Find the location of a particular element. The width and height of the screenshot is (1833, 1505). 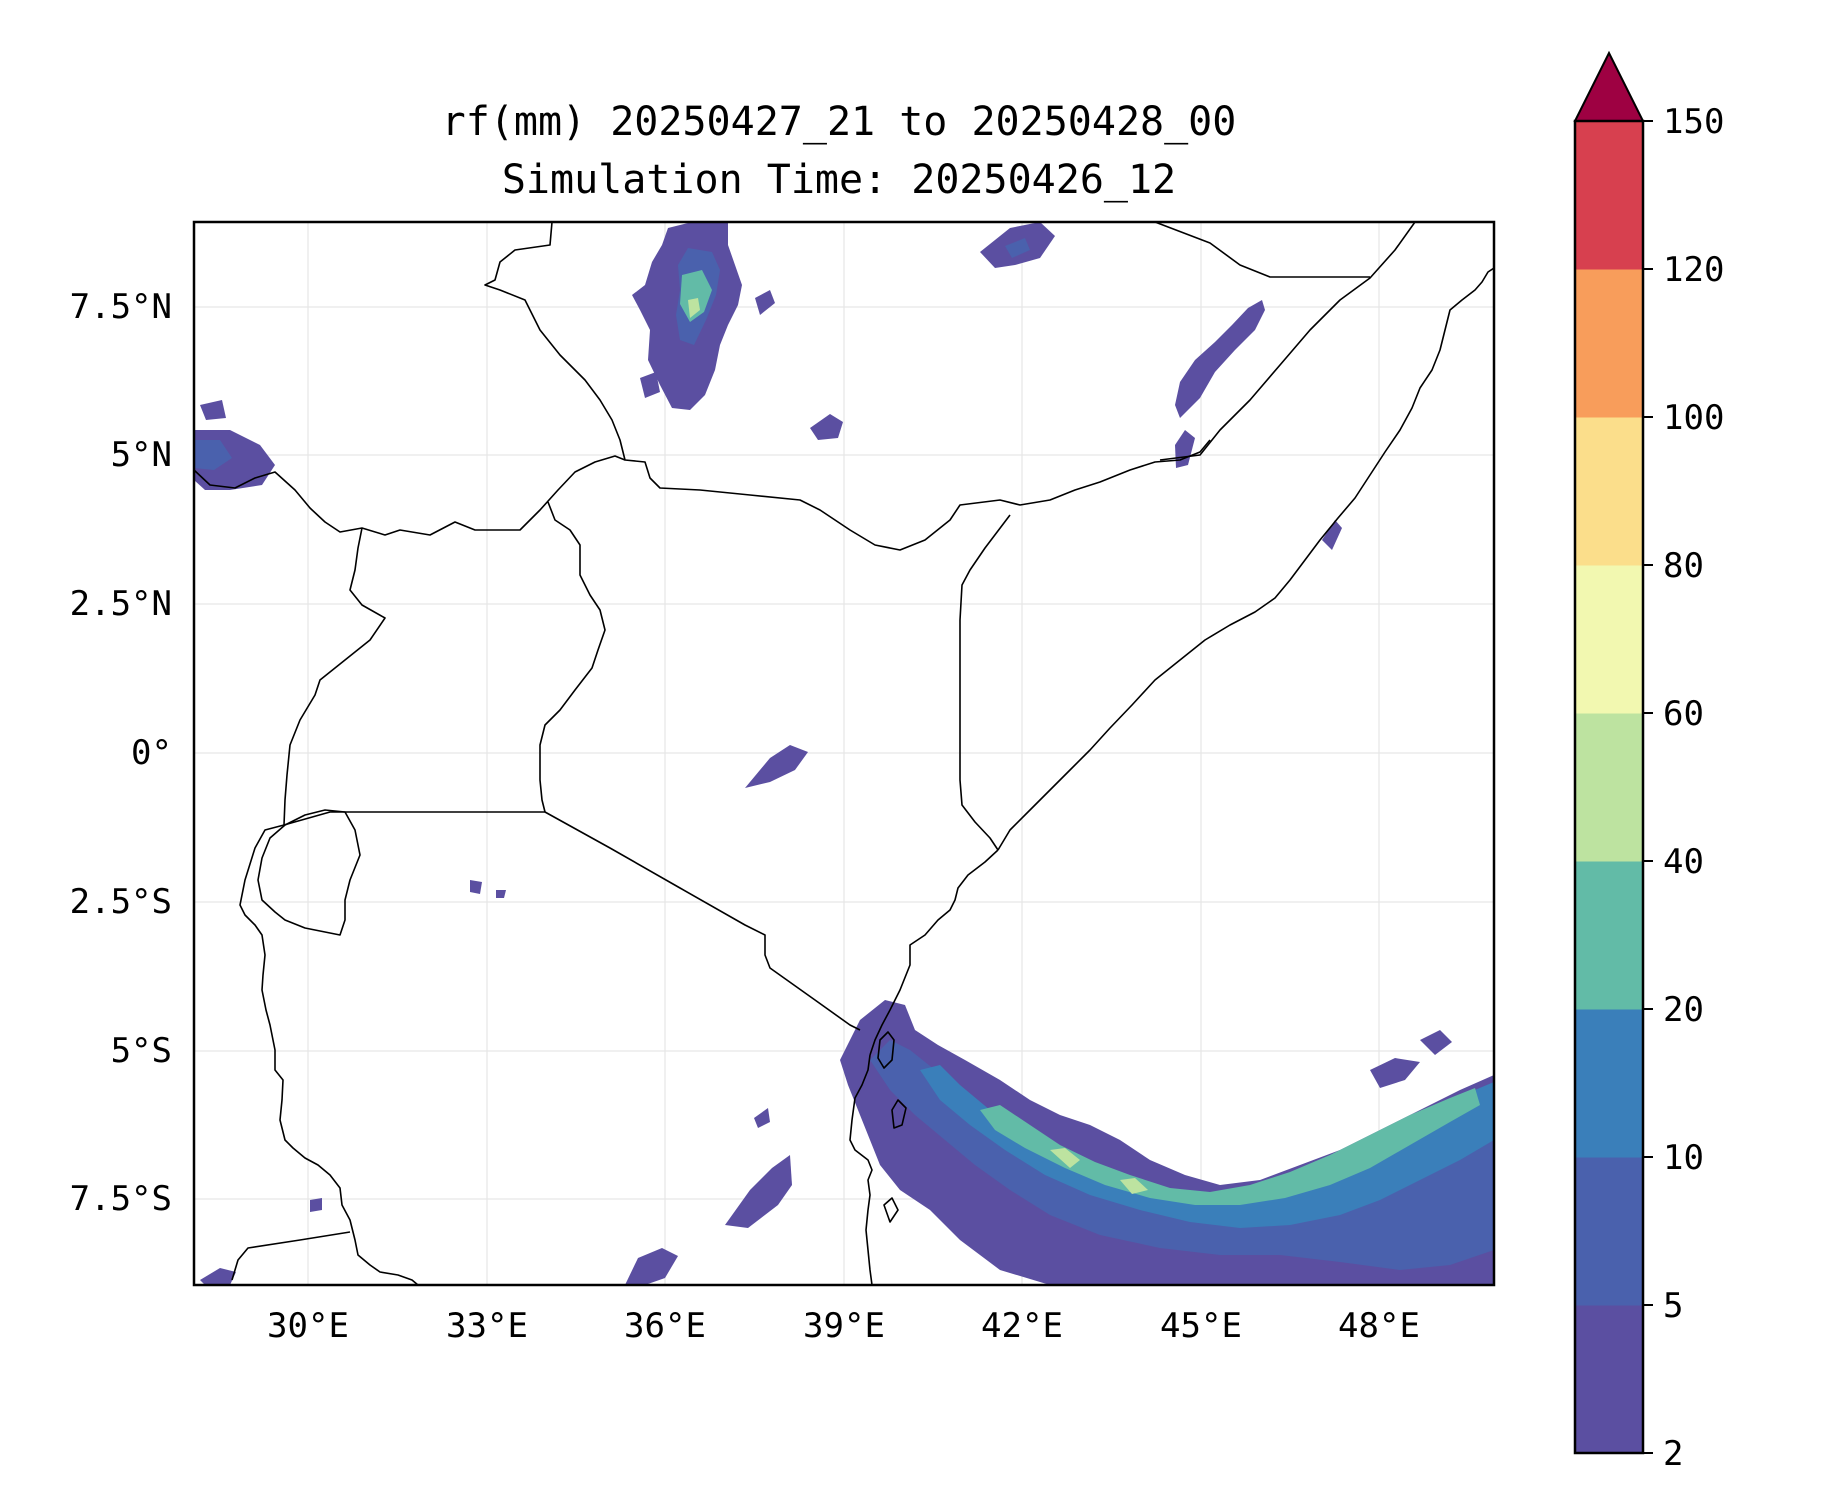

y-tick-label: 0° is located at coordinates (151, 753).